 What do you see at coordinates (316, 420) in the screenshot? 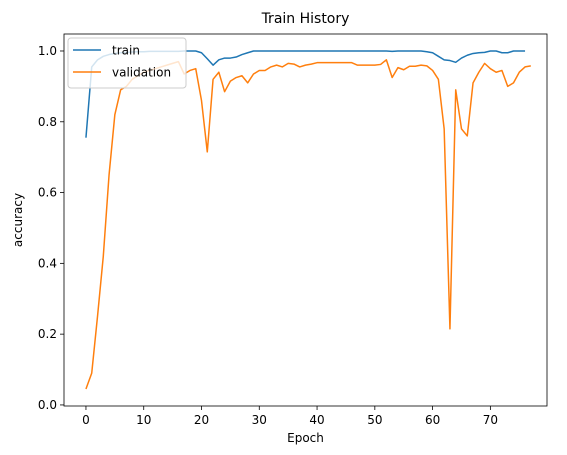
I see `x-tick-label: 40` at bounding box center [316, 420].